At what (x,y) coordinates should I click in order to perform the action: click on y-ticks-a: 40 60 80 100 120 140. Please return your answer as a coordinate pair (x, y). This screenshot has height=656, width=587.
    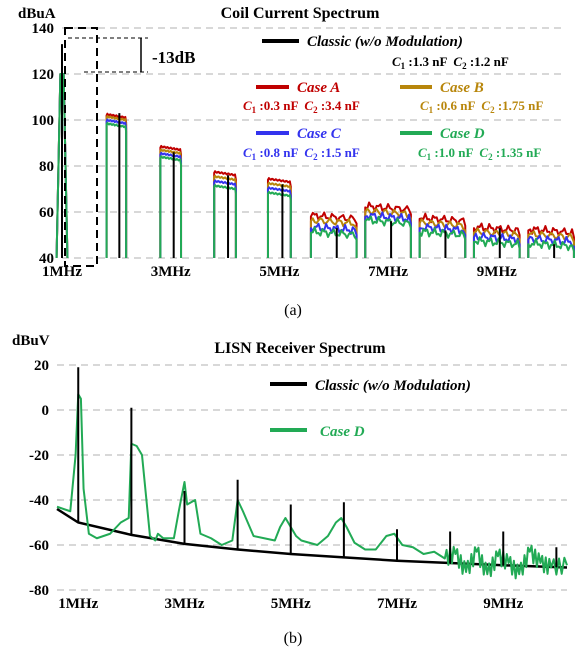
    Looking at the image, I should click on (43, 144).